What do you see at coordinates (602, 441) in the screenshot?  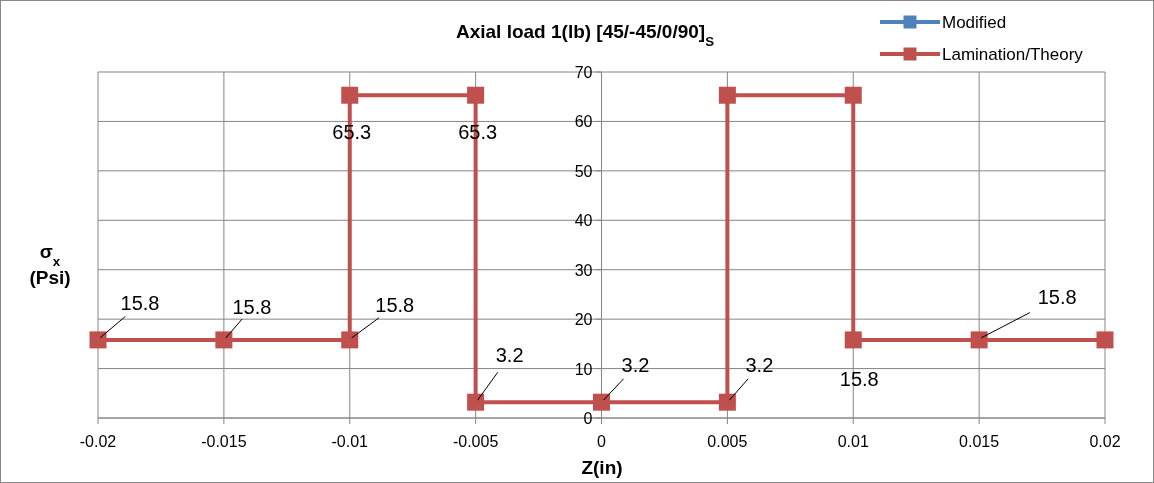 I see `x-tick-label: 0` at bounding box center [602, 441].